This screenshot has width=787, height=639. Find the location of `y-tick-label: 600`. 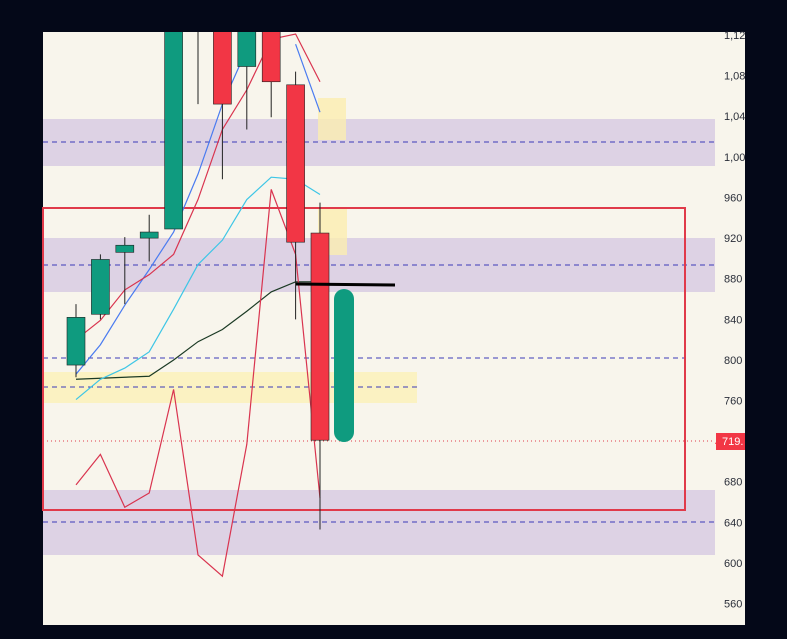

y-tick-label: 600 is located at coordinates (733, 564).